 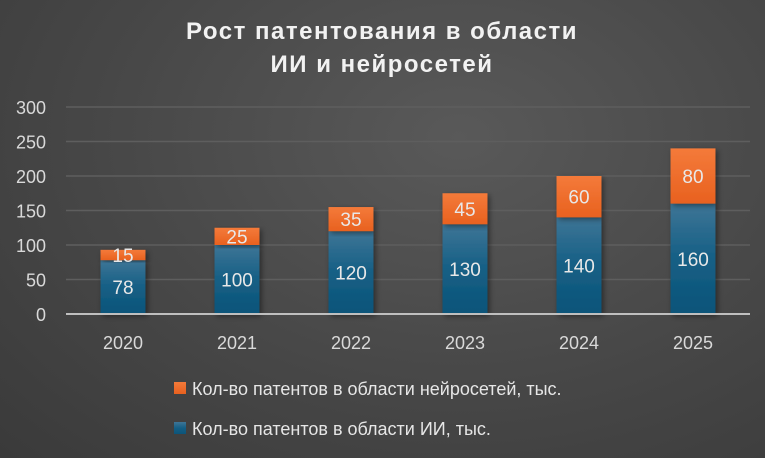 I want to click on data-label: 78, so click(x=122, y=288).